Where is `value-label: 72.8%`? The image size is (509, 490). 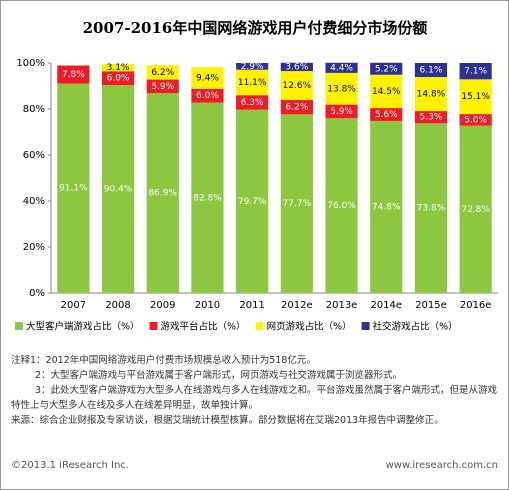 value-label: 72.8% is located at coordinates (475, 210).